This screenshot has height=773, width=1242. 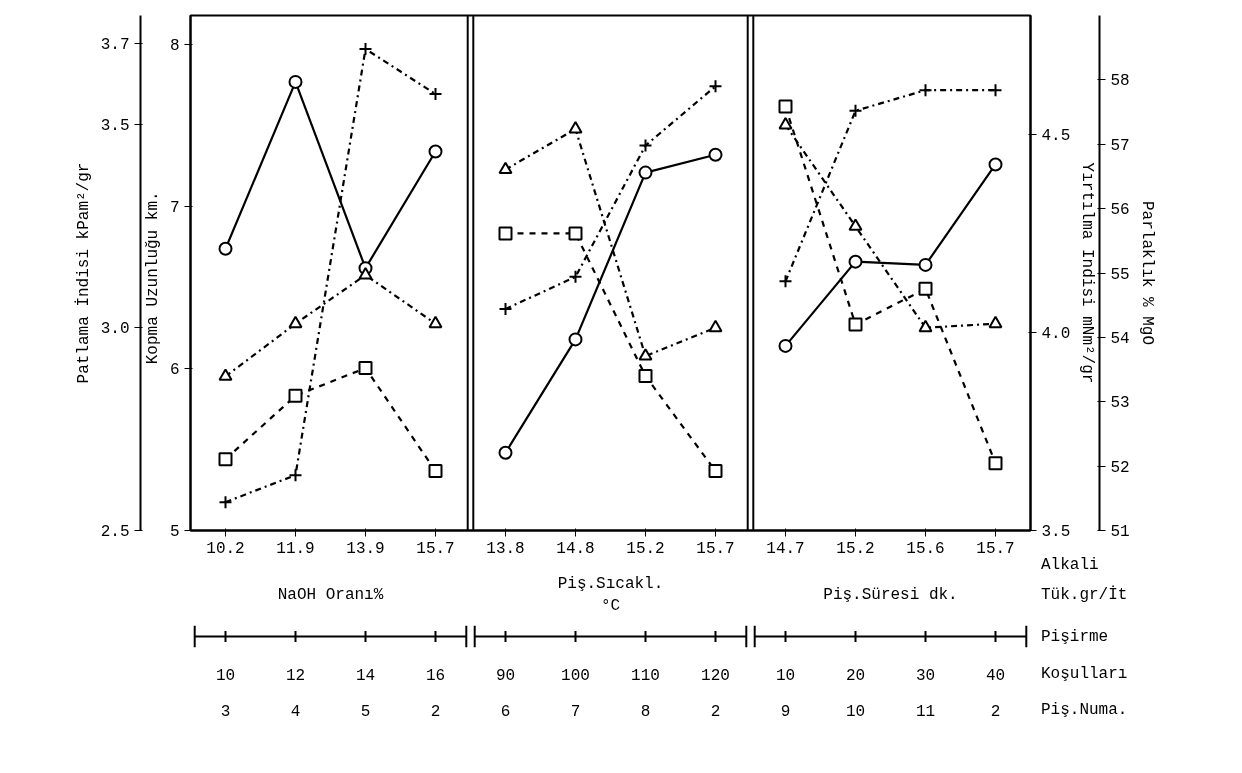 I want to click on text: Pişirme Koşulları, so click(x=1084, y=655).